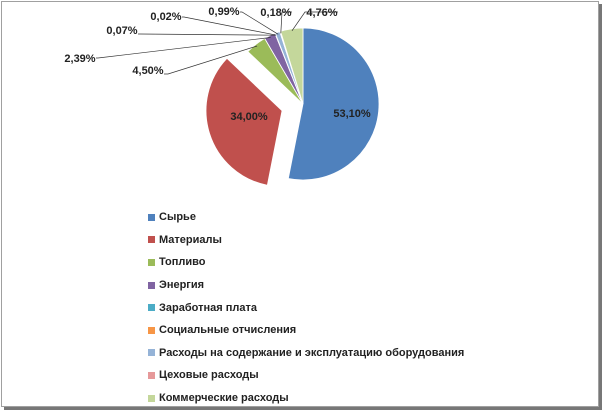  What do you see at coordinates (208, 307) in the screenshot?
I see `legend-label: Заработная плата` at bounding box center [208, 307].